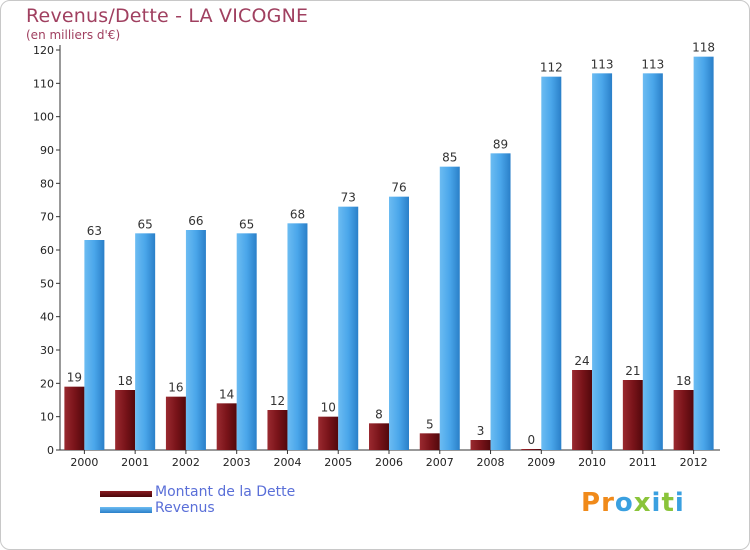 The height and width of the screenshot is (550, 750). What do you see at coordinates (694, 462) in the screenshot?
I see `x-tick-label: 2012` at bounding box center [694, 462].